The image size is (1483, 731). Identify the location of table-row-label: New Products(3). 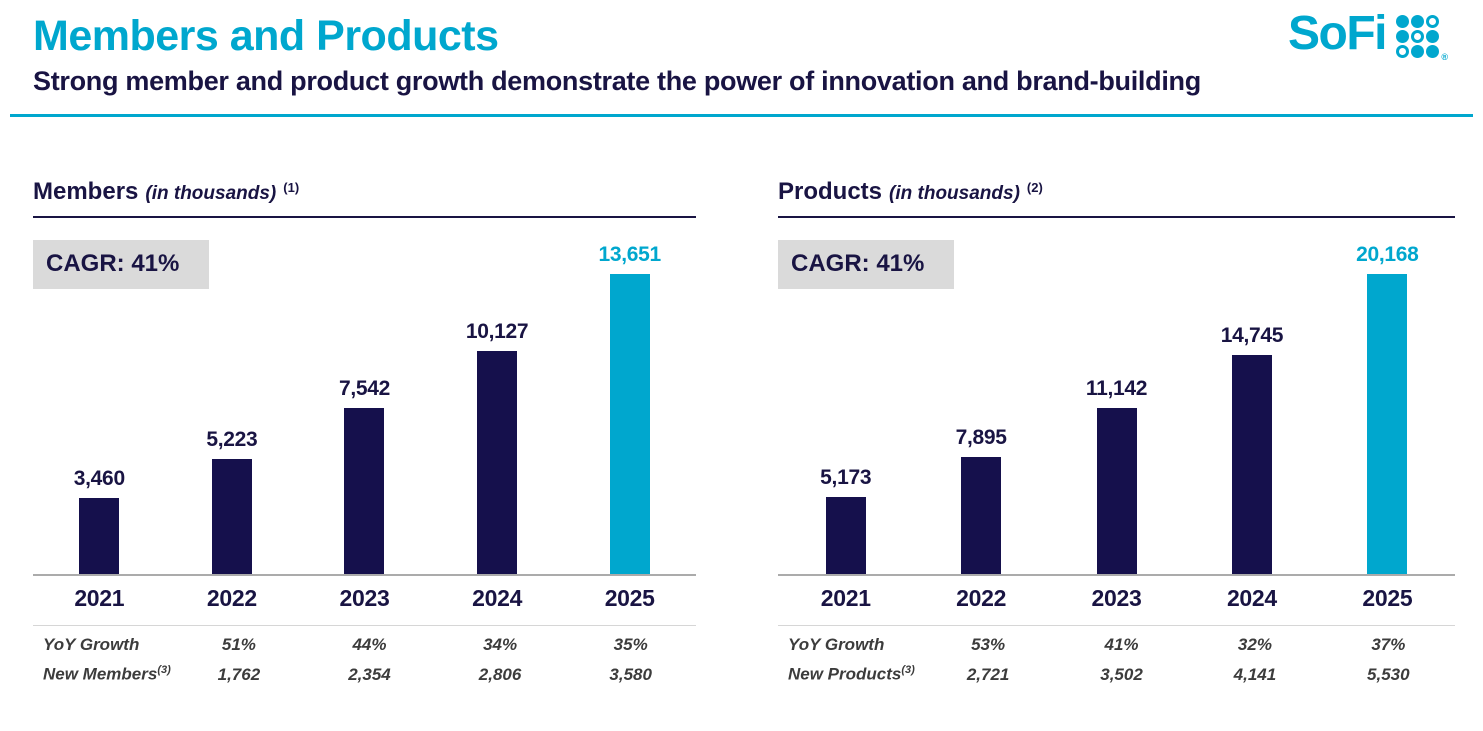
(851, 674).